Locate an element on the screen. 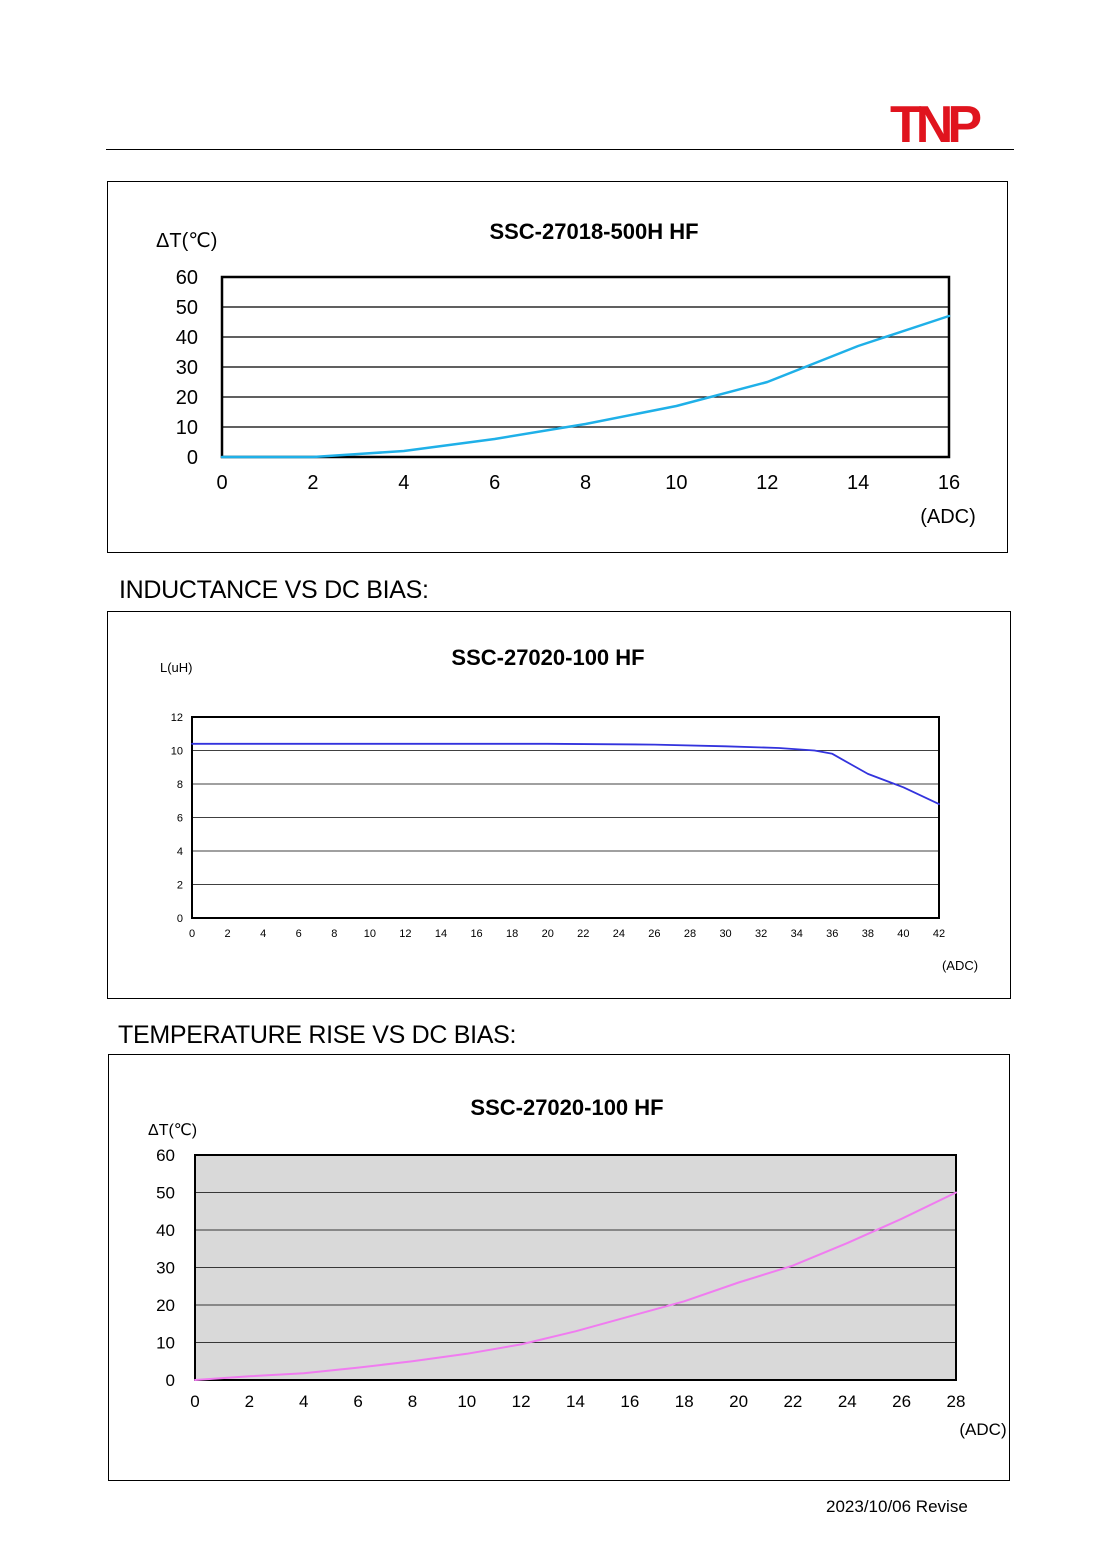 Image resolution: width=1102 pixels, height=1559 pixels. tnp-logo: TNP is located at coordinates (938, 122).